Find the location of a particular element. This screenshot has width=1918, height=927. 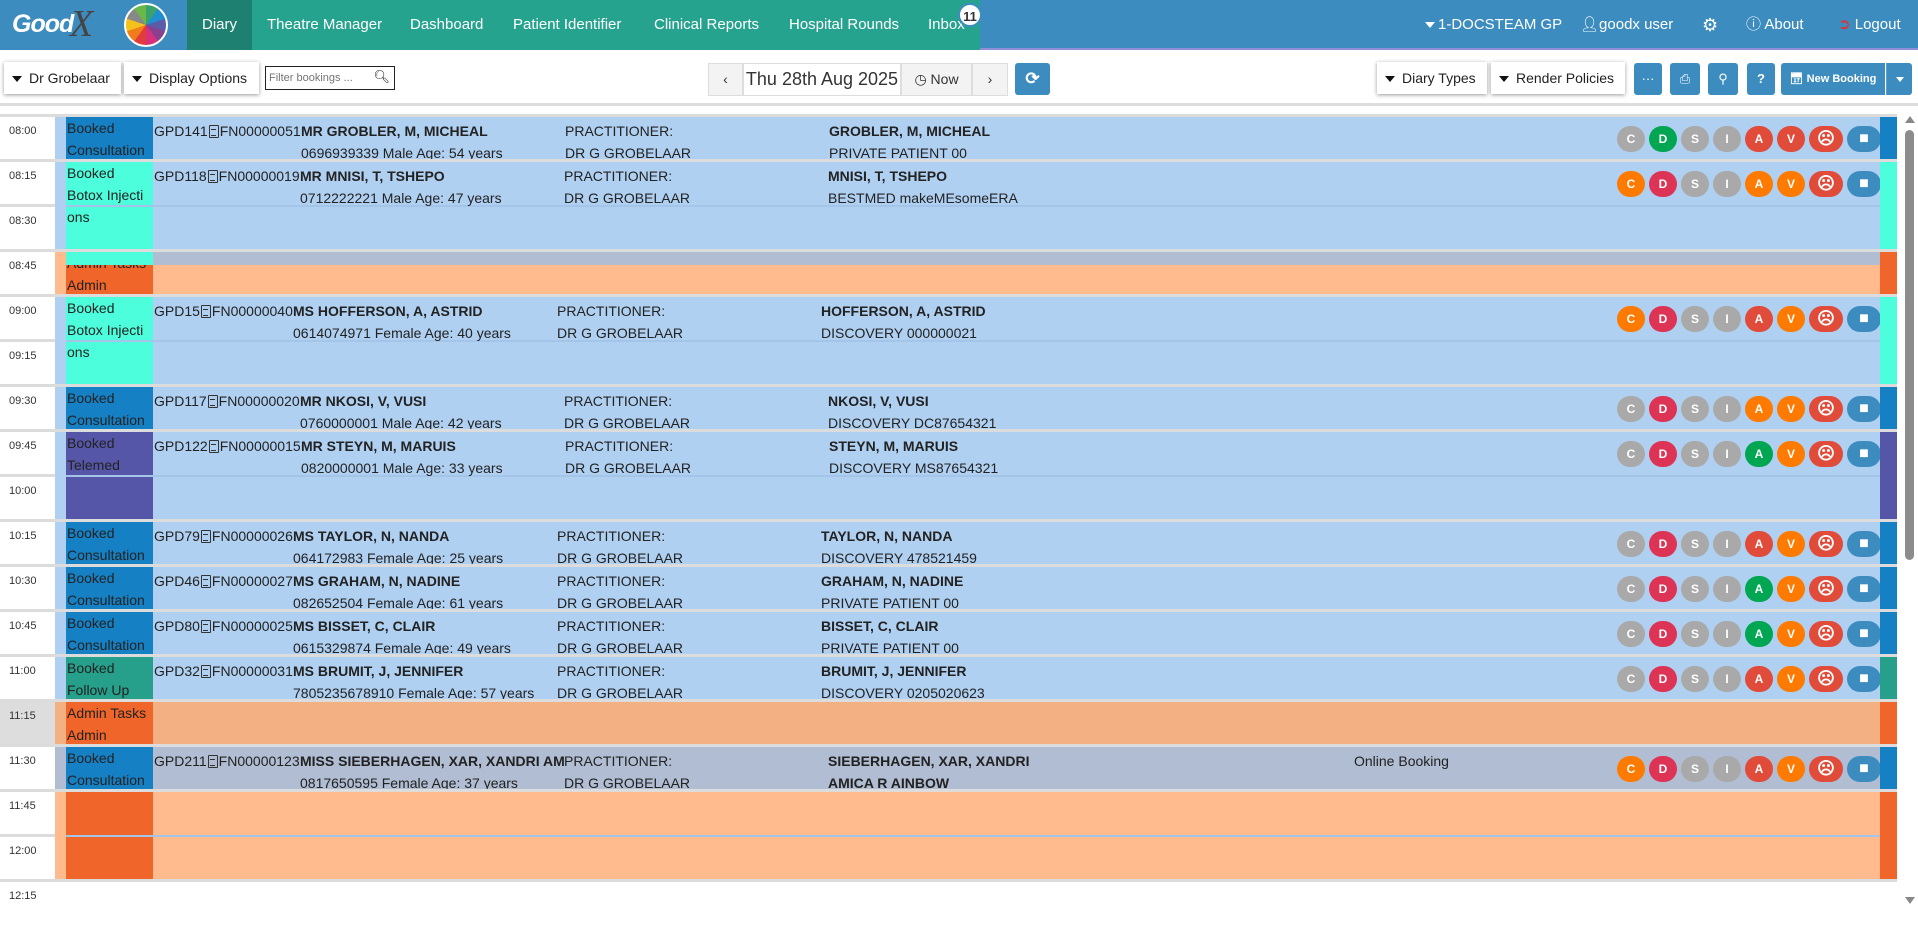

scroll-down-icon is located at coordinates (1910, 900).